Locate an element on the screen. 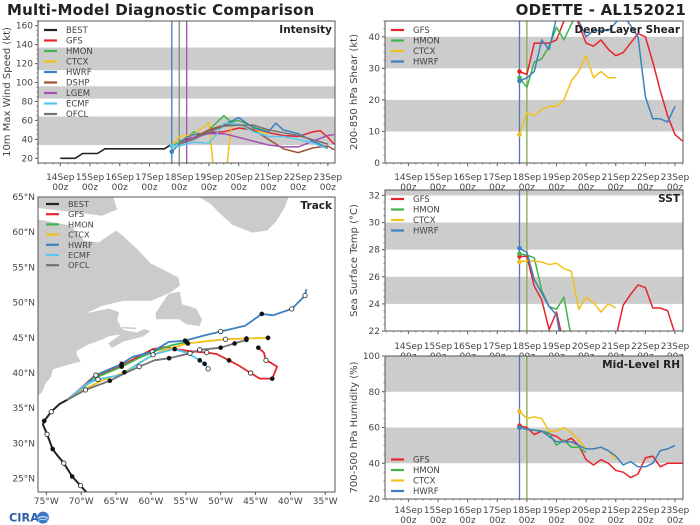  baffin-land is located at coordinates (78, 207).